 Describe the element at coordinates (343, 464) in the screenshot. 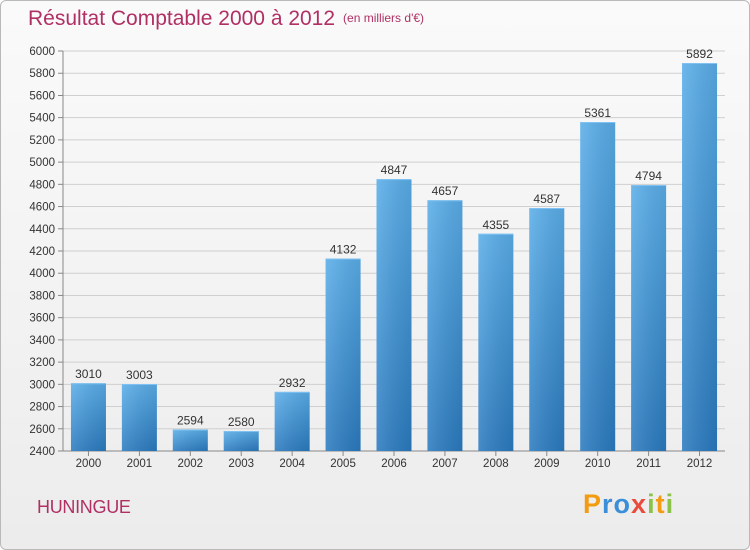

I see `x-tick-label: 2005` at that location.